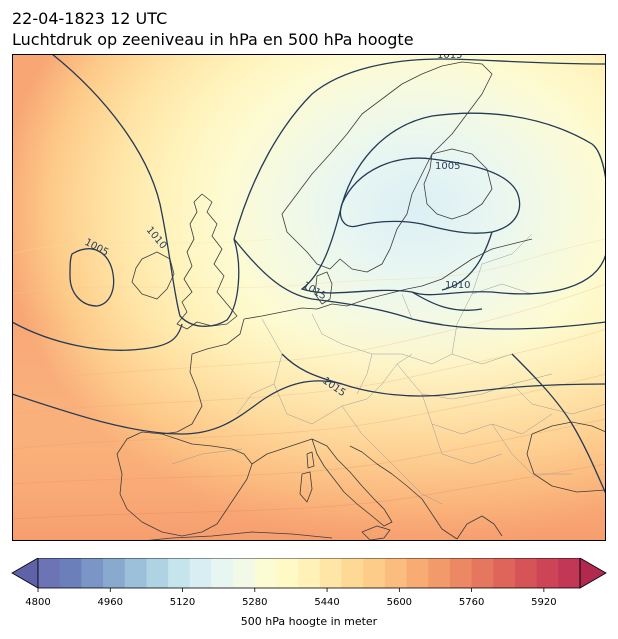 The image size is (618, 639). I want to click on isobar-1015-central, so click(419, 284).